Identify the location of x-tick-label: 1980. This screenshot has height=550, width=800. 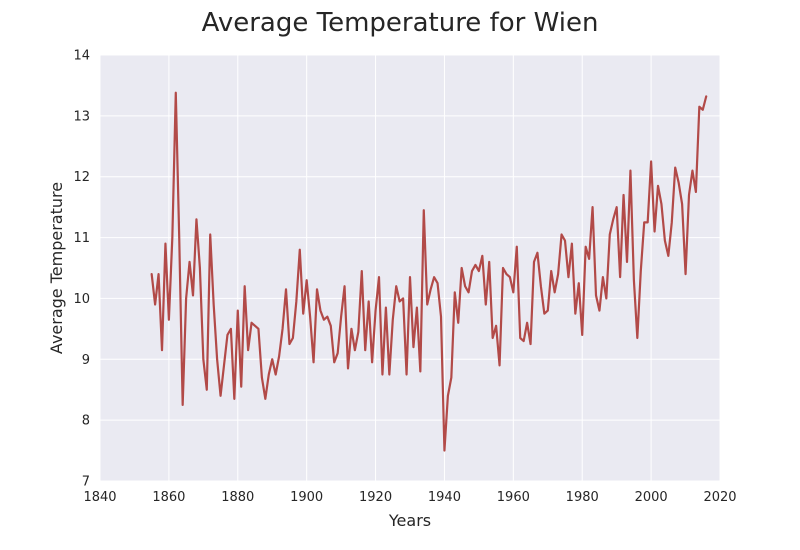
(582, 497).